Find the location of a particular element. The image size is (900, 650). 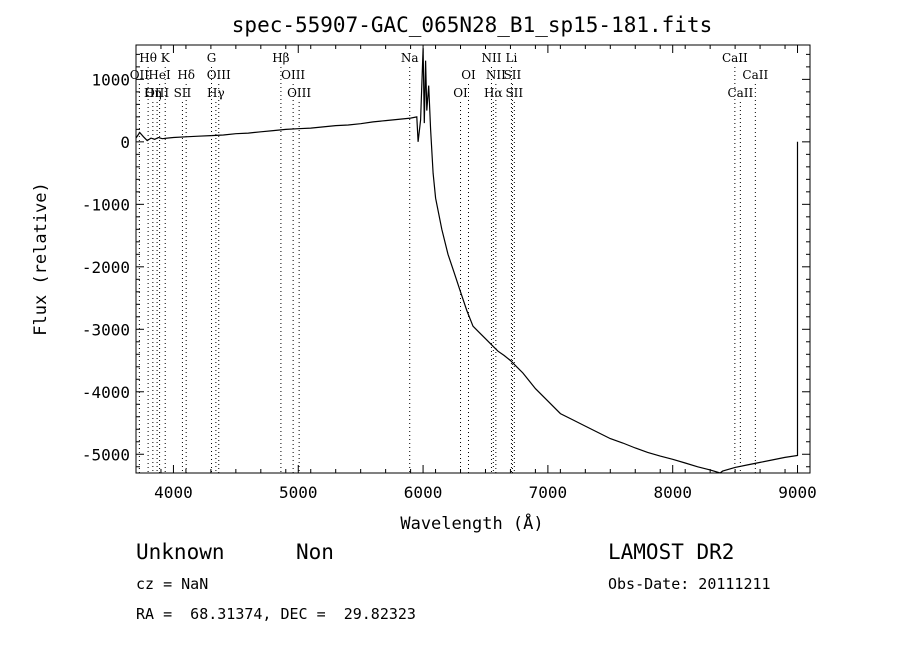

x-tick-label: 8000 is located at coordinates (672, 492).